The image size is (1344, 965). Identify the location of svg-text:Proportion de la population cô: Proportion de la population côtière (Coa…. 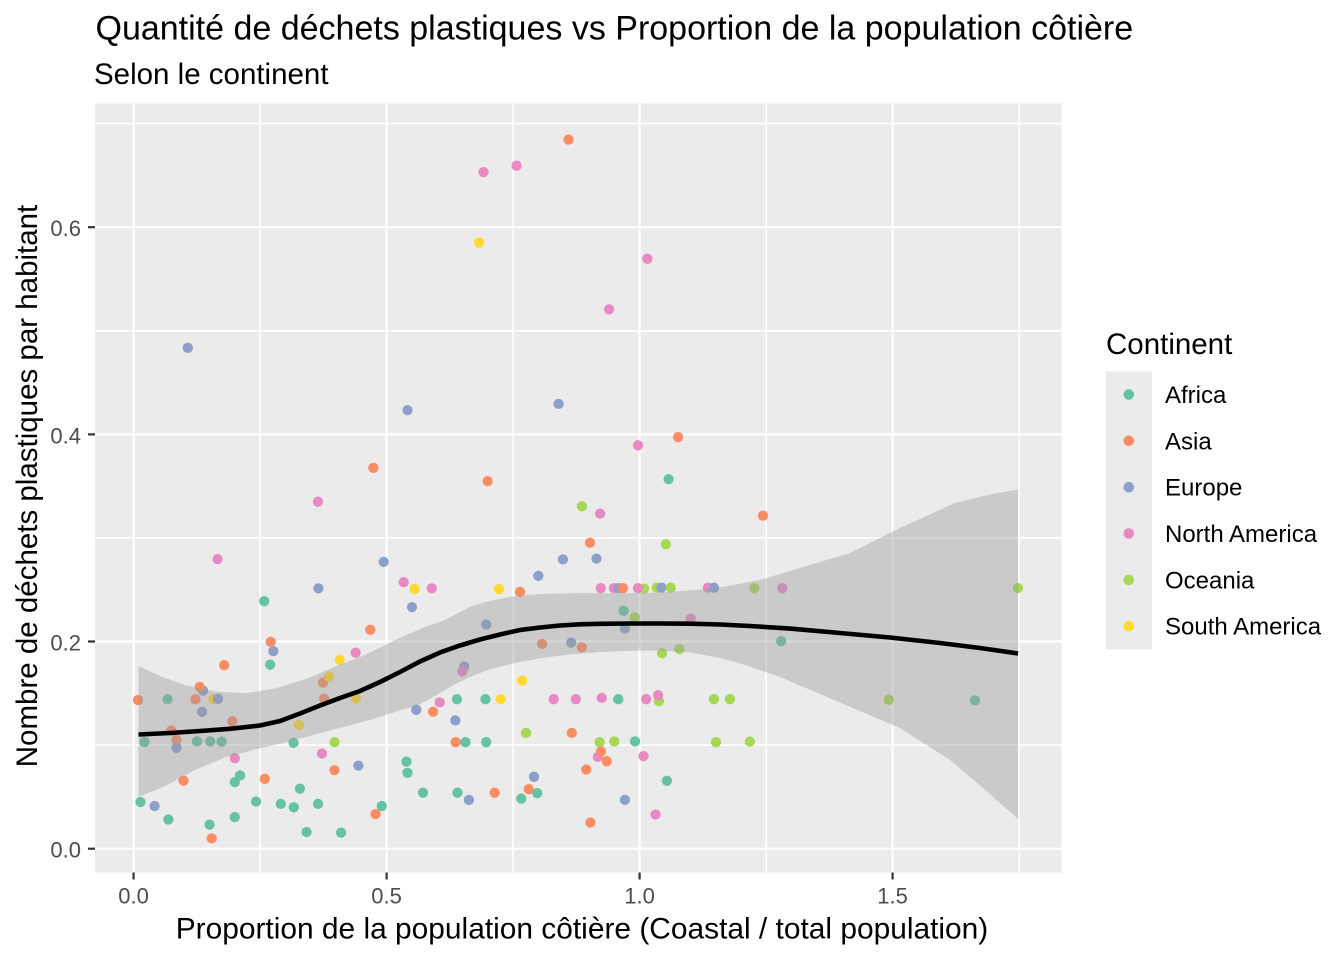
(582, 929).